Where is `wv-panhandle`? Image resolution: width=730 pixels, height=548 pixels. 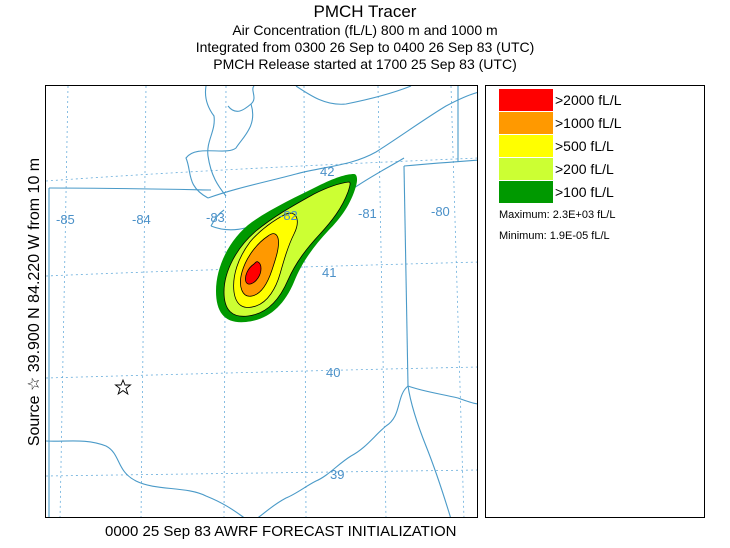
wv-panhandle is located at coordinates (333, 451).